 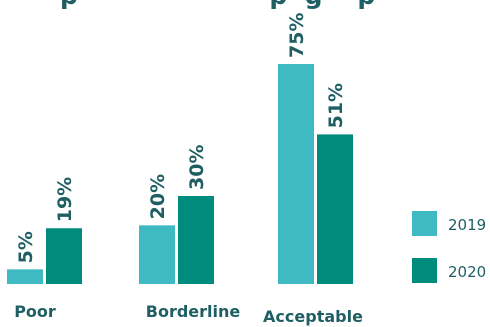 What do you see at coordinates (467, 225) in the screenshot?
I see `legend-label-2019: 2019` at bounding box center [467, 225].